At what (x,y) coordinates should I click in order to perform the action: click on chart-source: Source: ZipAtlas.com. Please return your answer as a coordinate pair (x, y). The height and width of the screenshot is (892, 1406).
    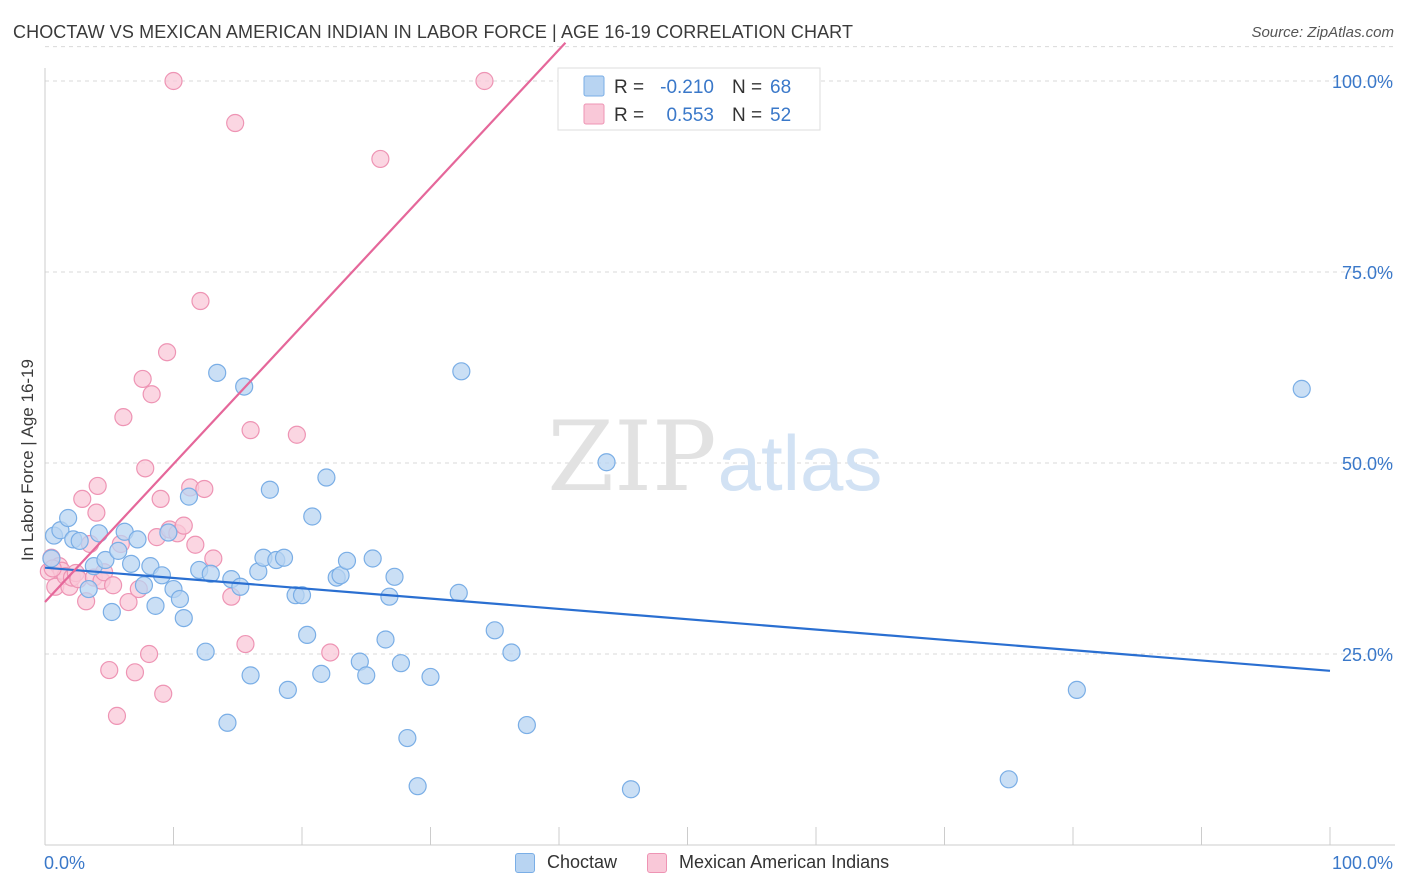
    Looking at the image, I should click on (1322, 32).